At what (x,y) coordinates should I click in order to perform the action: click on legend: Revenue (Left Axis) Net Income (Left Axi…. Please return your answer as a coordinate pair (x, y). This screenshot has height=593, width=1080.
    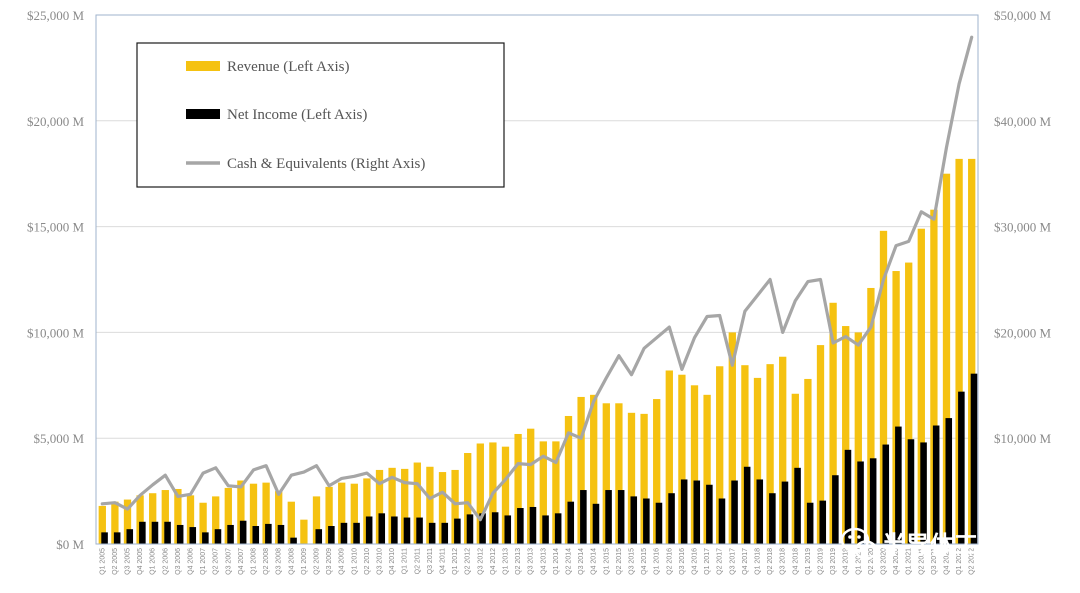
    Looking at the image, I should click on (320, 115).